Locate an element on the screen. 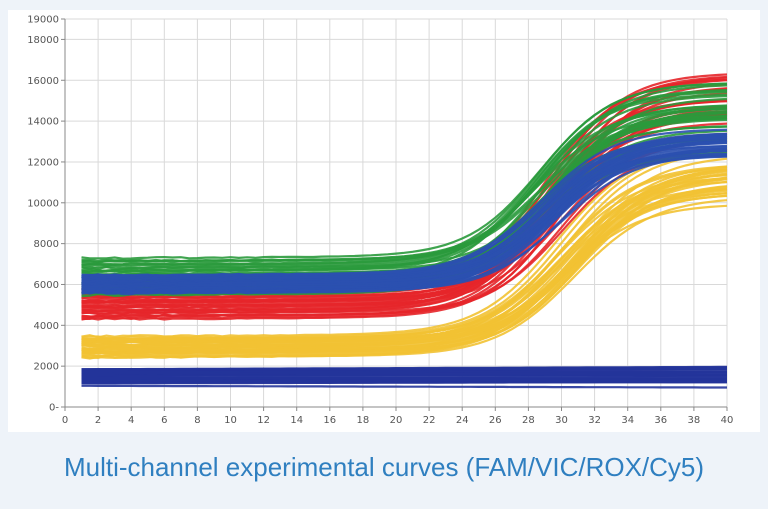  x-tick-label: 18 is located at coordinates (363, 420).